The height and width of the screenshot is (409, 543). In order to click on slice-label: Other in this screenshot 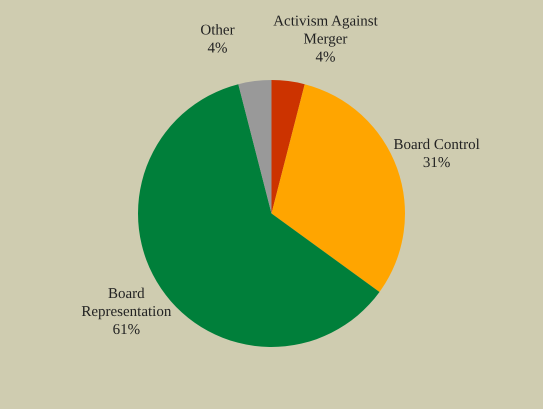, I will do `click(217, 30)`.